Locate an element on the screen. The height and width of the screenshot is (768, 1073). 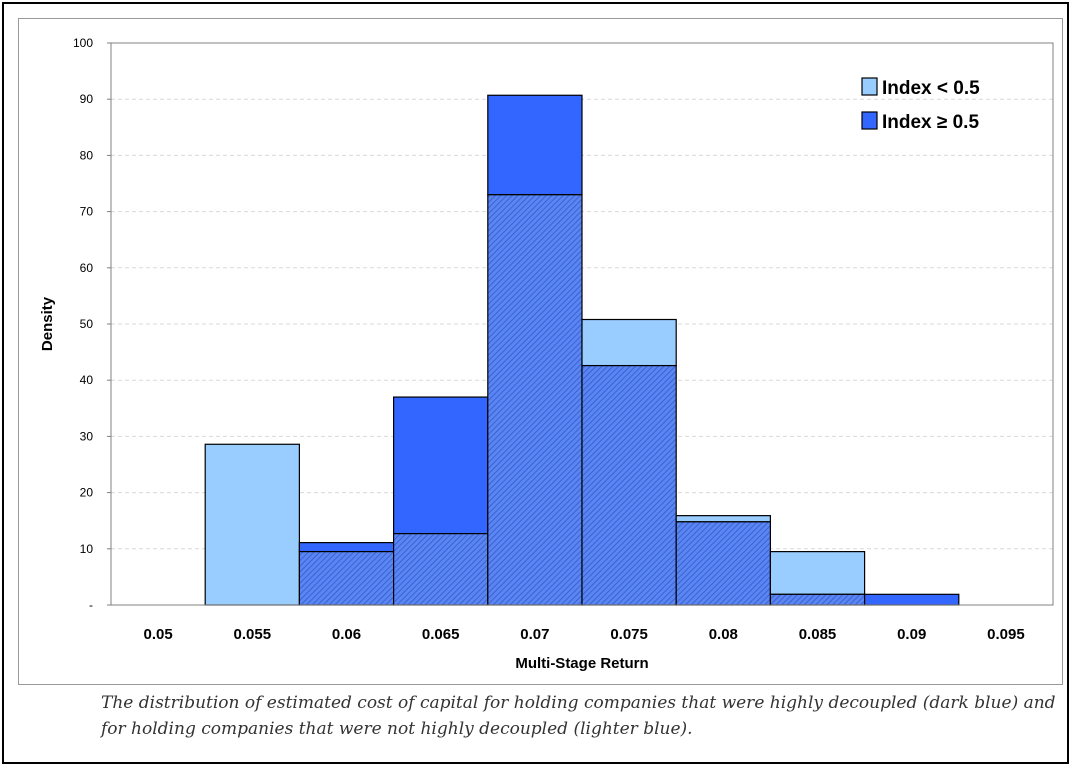
y-tick-label: 80 is located at coordinates (87, 155).